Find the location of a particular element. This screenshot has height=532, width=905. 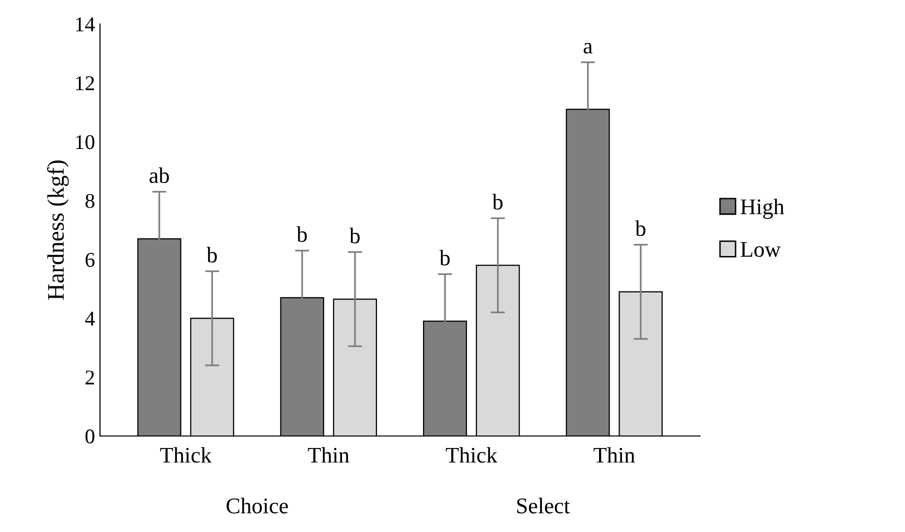

y-tick-label: 6 is located at coordinates (90, 259).